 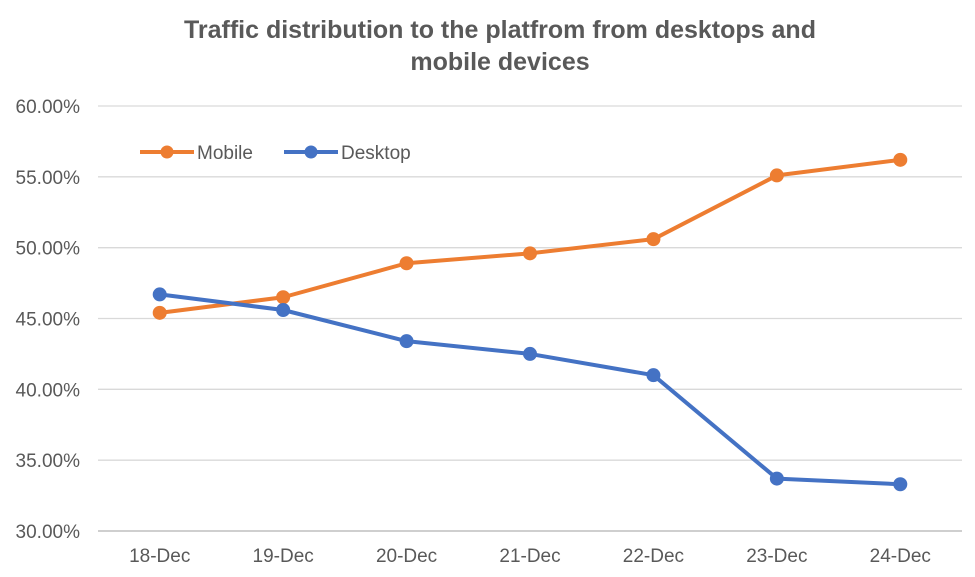 I want to click on y-tick-label: 50.00%, so click(x=48, y=249).